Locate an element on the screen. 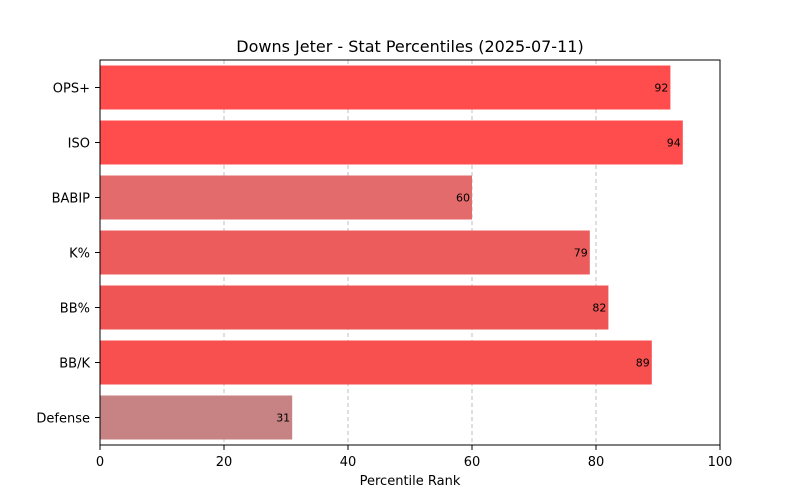 This screenshot has height=500, width=800. x-axis: 0 20 40 60 80 100 is located at coordinates (414, 457).